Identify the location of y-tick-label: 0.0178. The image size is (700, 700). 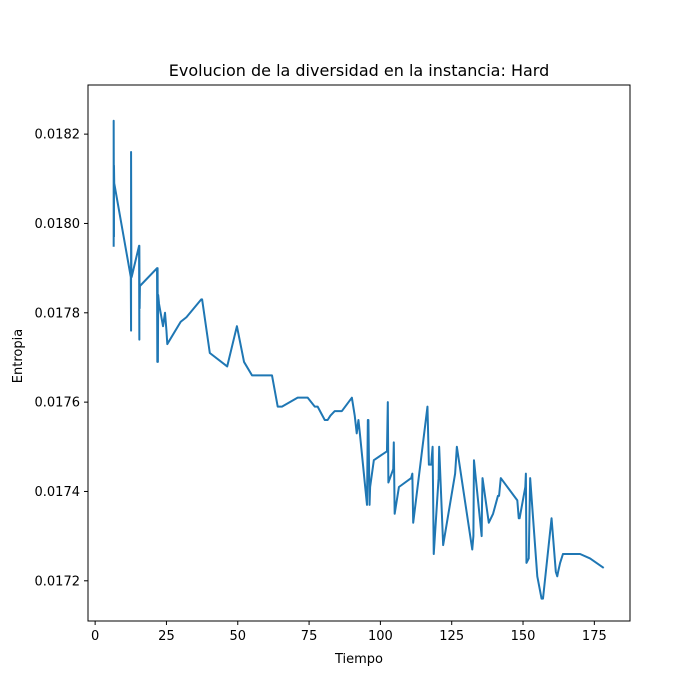
(58, 313).